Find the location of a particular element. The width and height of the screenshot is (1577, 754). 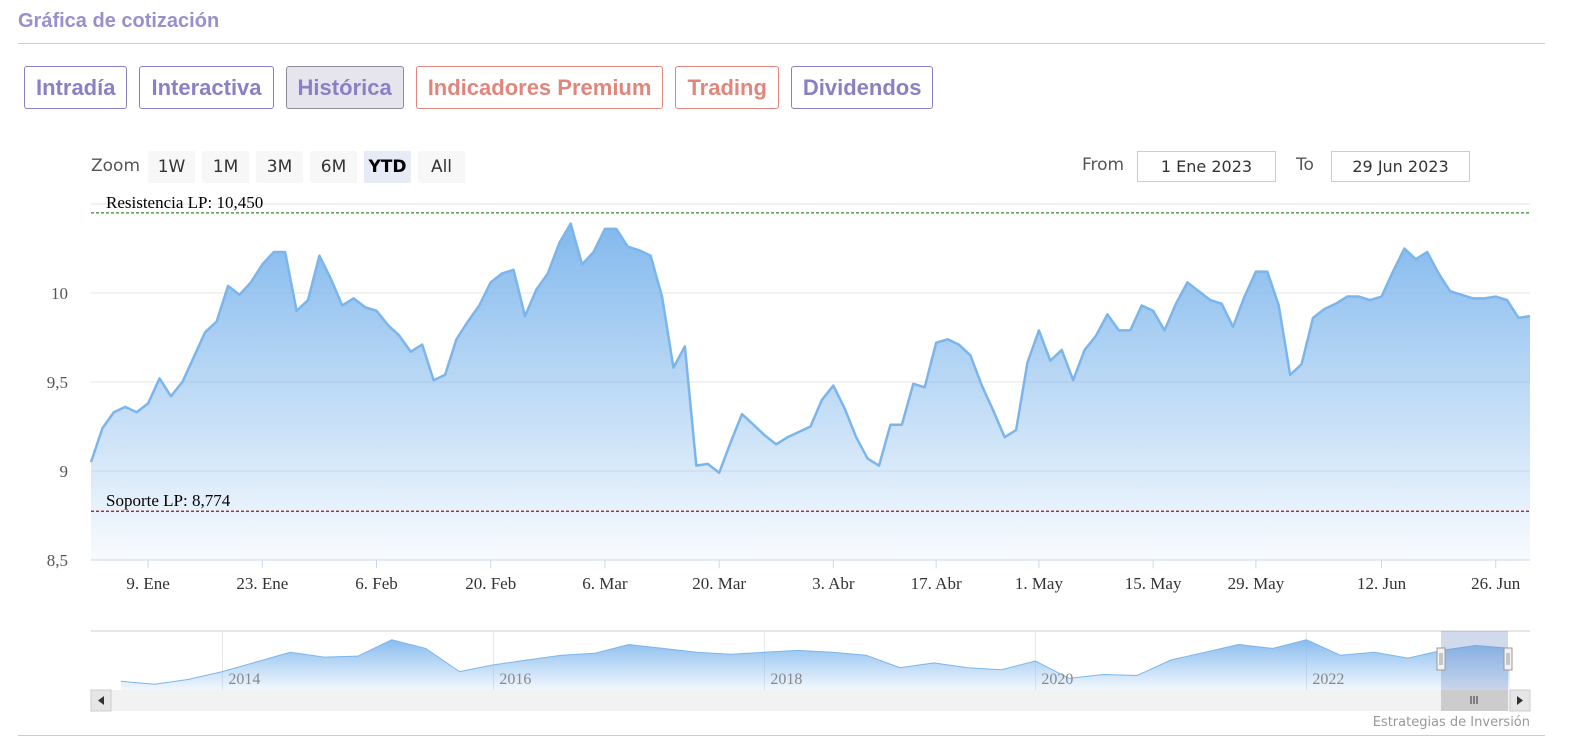

x-tick-label: 17. Abr is located at coordinates (936, 583).